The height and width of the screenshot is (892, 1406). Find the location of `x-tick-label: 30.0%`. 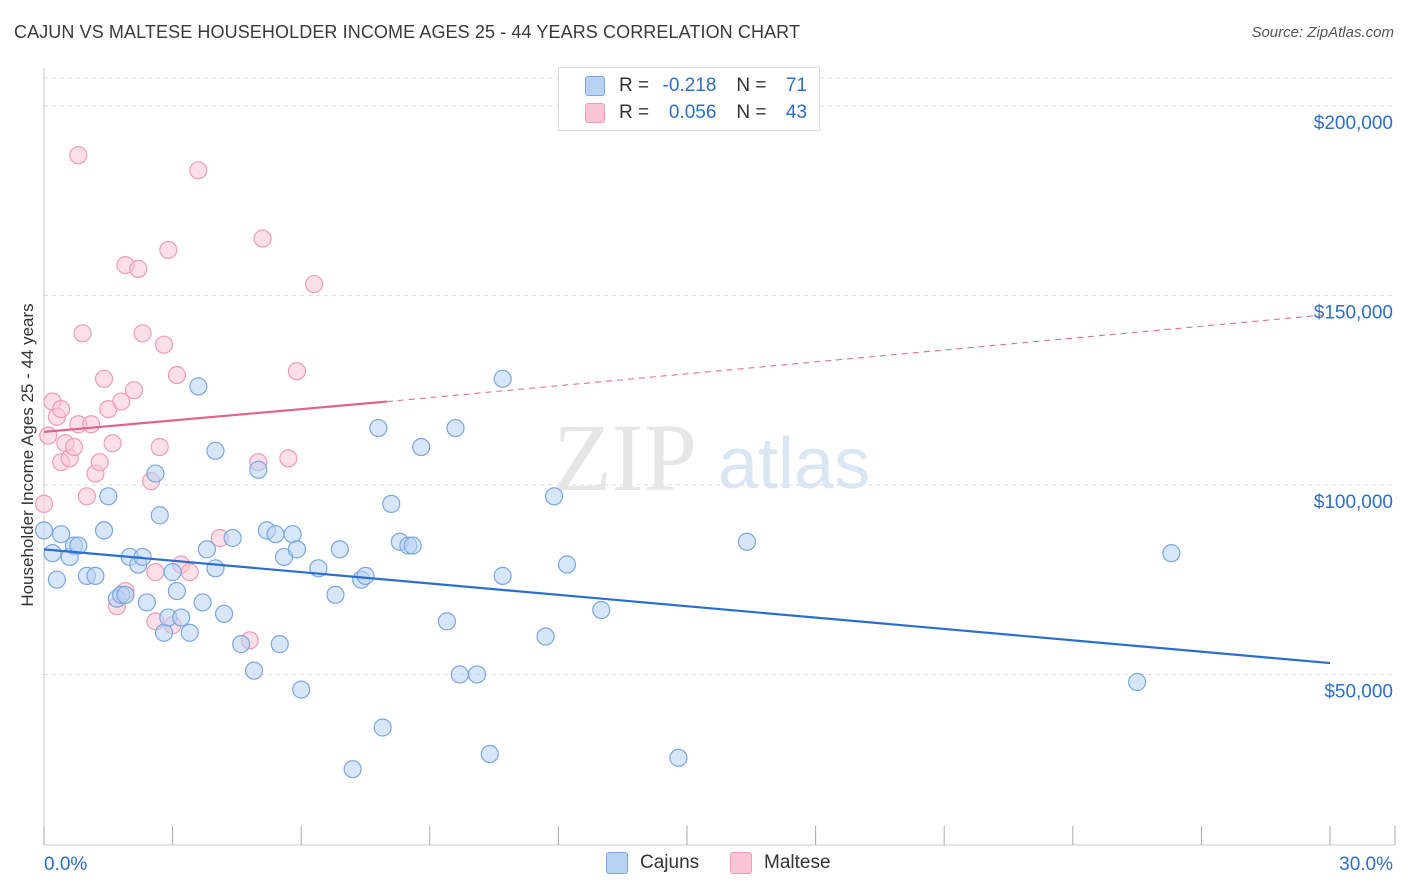

x-tick-label: 30.0% is located at coordinates (1366, 864).